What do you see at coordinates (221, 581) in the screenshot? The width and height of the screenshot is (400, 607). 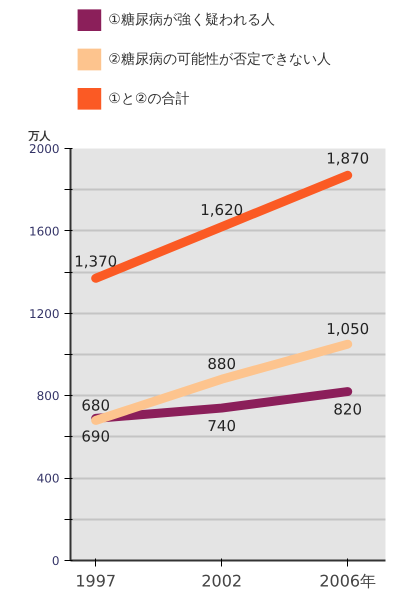 I see `x-tick-label: 2002` at bounding box center [221, 581].